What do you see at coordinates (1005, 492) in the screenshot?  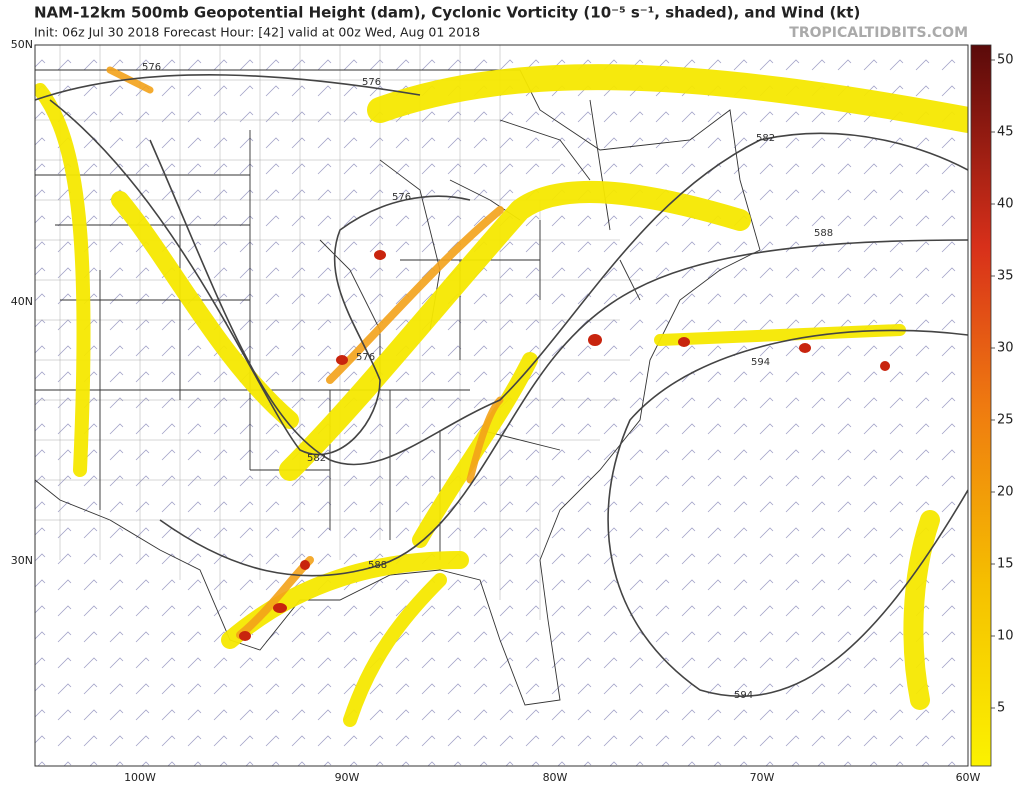 I see `colorbar-label: 20` at bounding box center [1005, 492].